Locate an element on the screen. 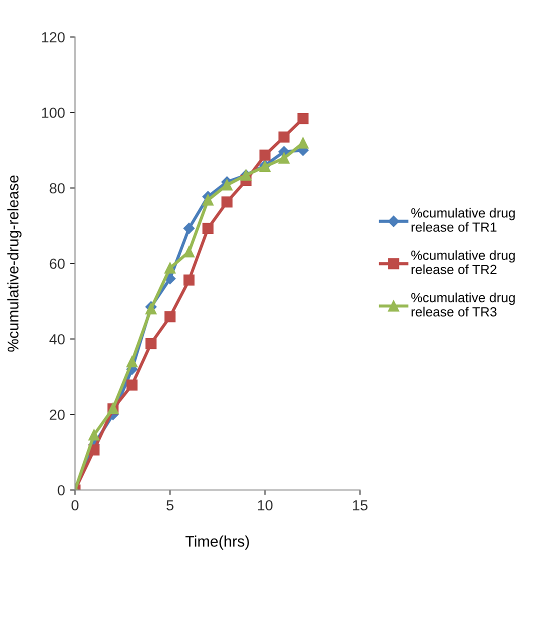  y-axis-title: %cumulative-drug-release is located at coordinates (14, 263).